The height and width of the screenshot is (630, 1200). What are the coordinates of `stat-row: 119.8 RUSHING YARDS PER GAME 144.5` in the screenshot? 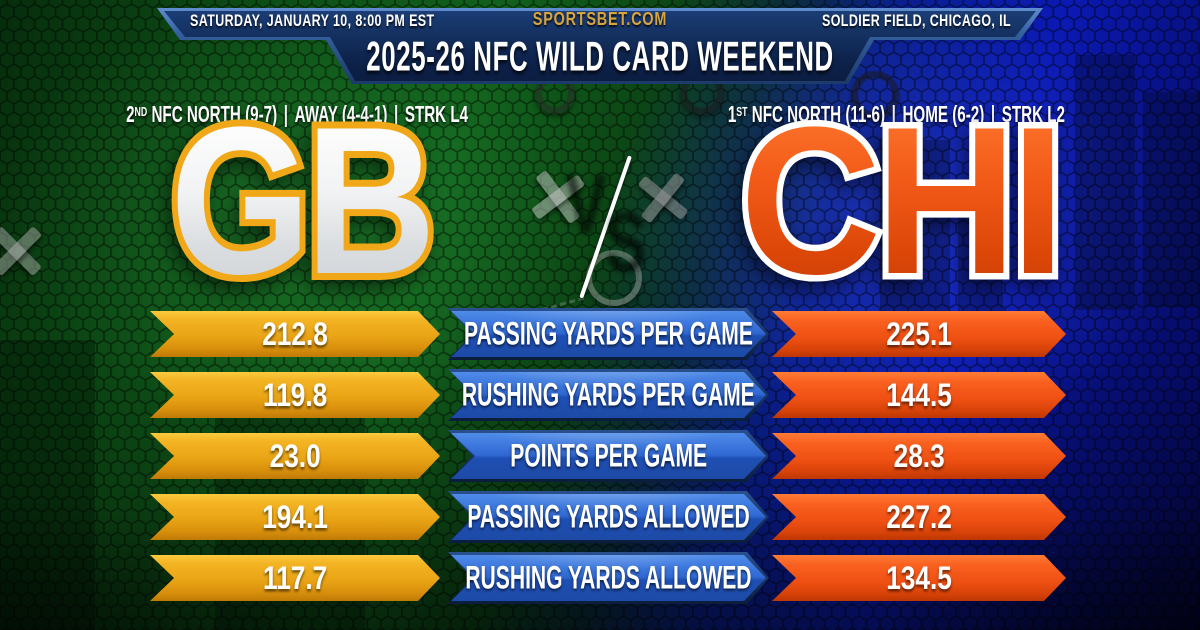 It's located at (600, 395).